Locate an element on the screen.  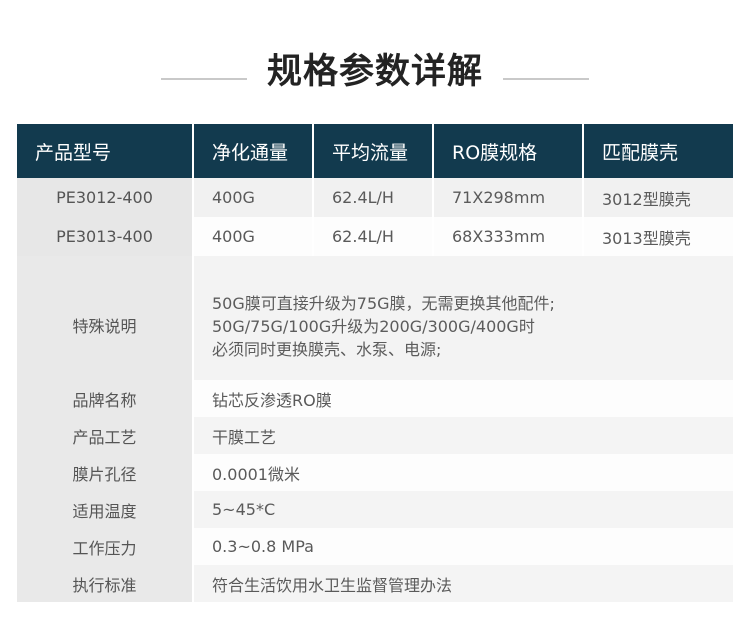
note-line: 必须同时更换膜壳、水泵、电源; is located at coordinates (327, 349).